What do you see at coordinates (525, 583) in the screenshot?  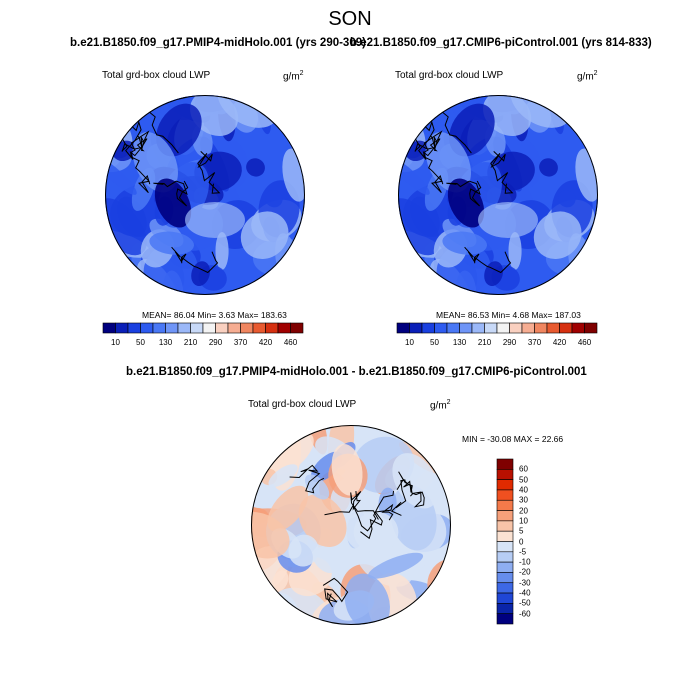 I see `colorbar-tick-label: -30` at bounding box center [525, 583].